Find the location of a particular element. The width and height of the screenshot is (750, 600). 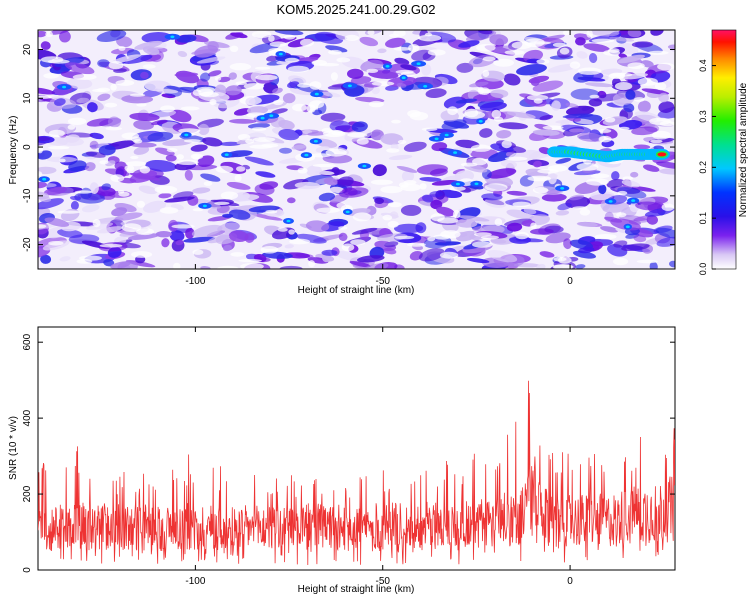

x-tick-label: 0 is located at coordinates (570, 581).